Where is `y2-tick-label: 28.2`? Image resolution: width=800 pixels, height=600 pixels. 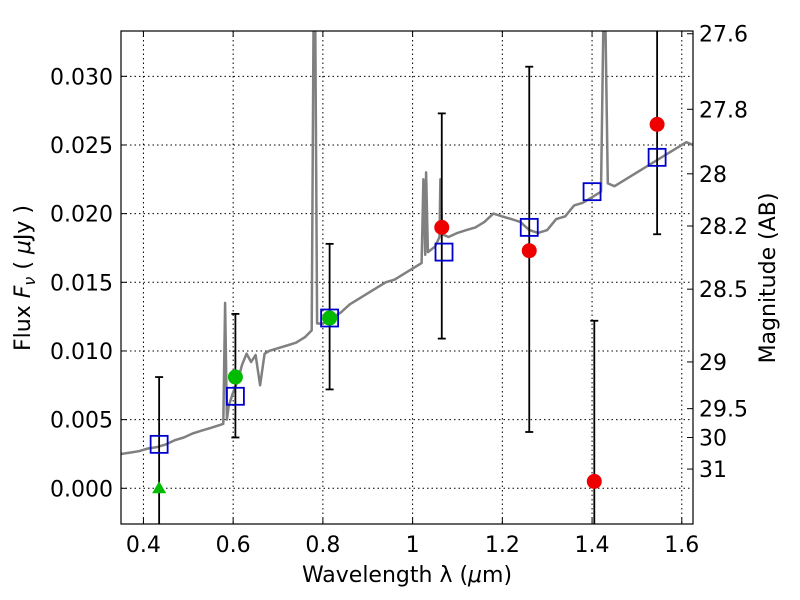
y2-tick-label: 28.2 is located at coordinates (723, 227).